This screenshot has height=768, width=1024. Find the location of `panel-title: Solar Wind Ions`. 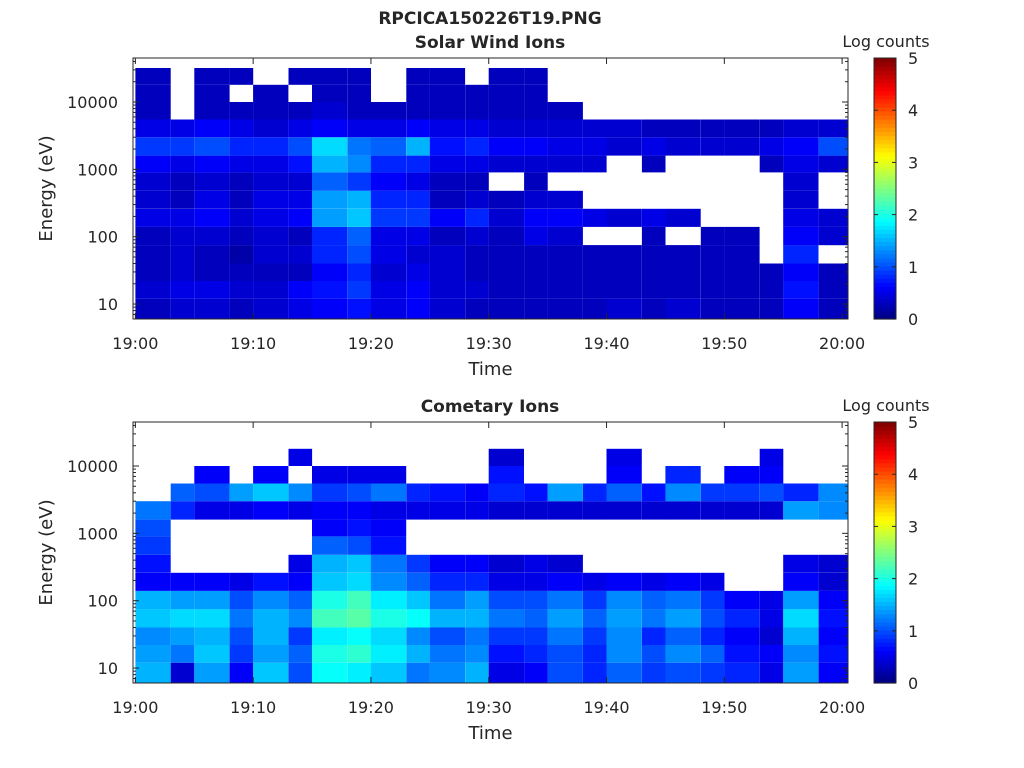

panel-title: Solar Wind Ions is located at coordinates (490, 43).